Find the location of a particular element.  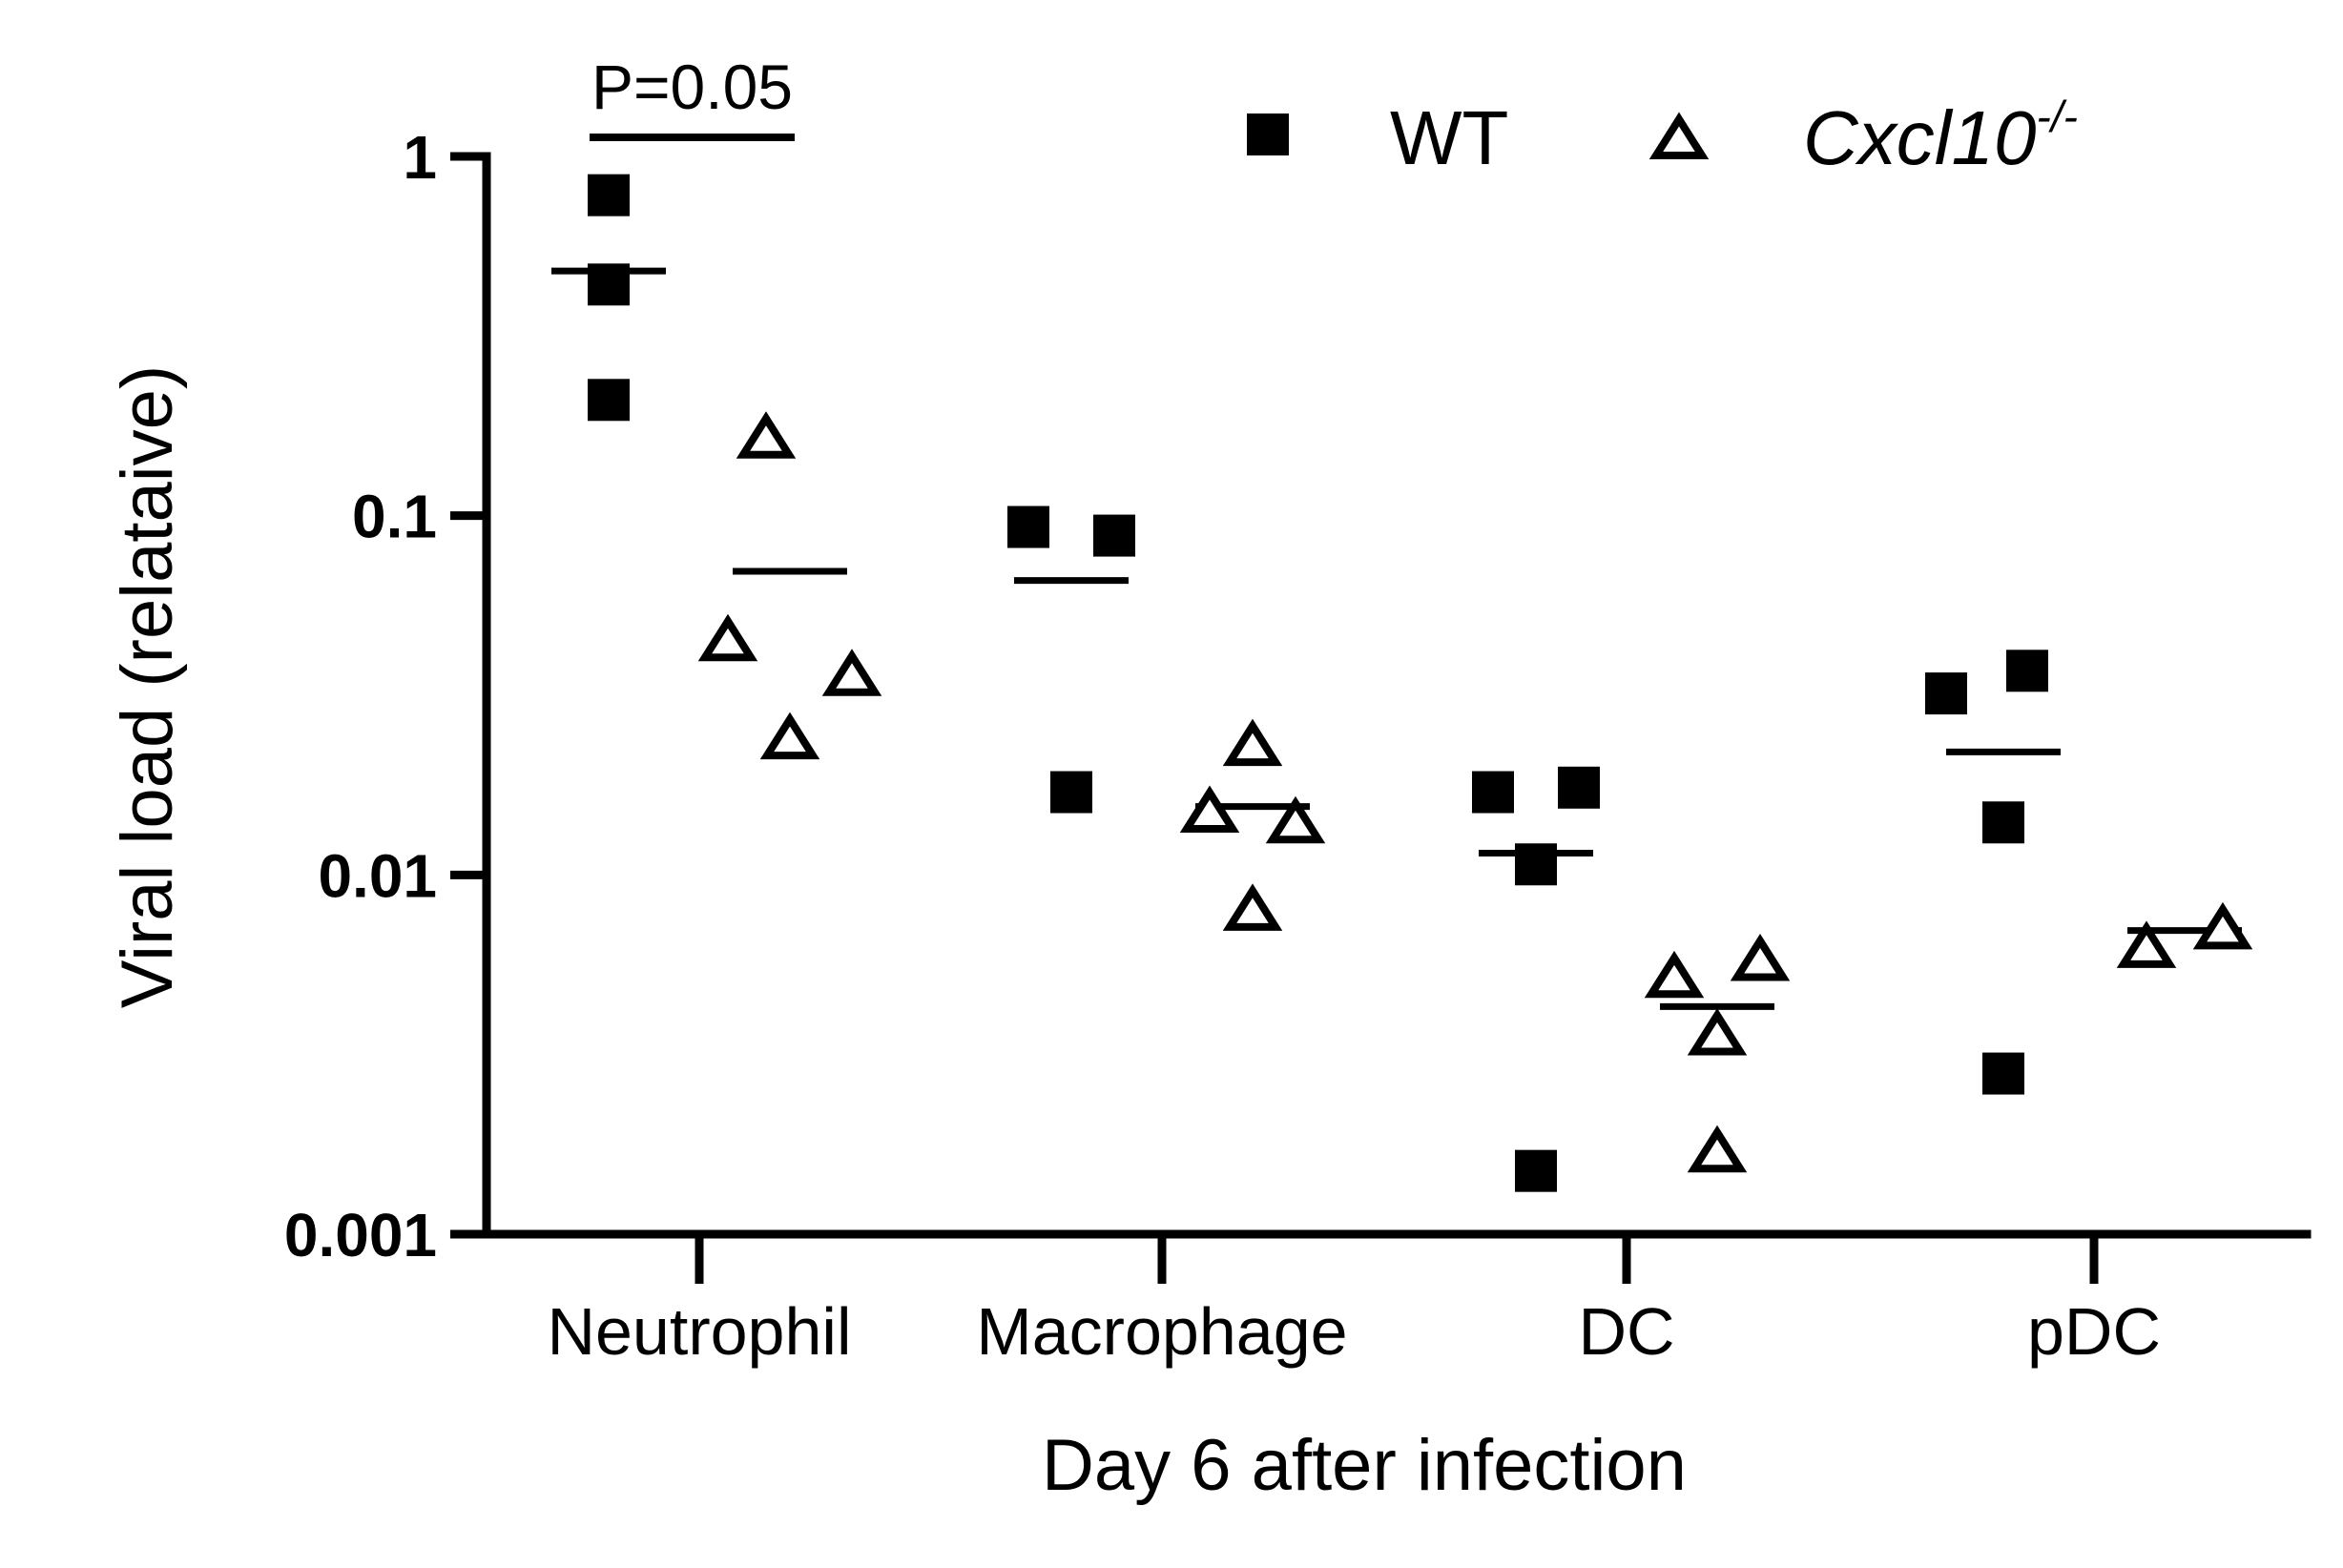

annotations: P=0.05 is located at coordinates (692, 96).